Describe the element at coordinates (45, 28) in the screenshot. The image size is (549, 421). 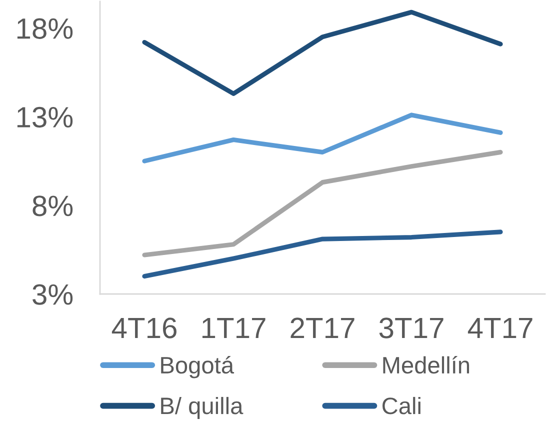
I see `y-tick-label: 18%` at that location.